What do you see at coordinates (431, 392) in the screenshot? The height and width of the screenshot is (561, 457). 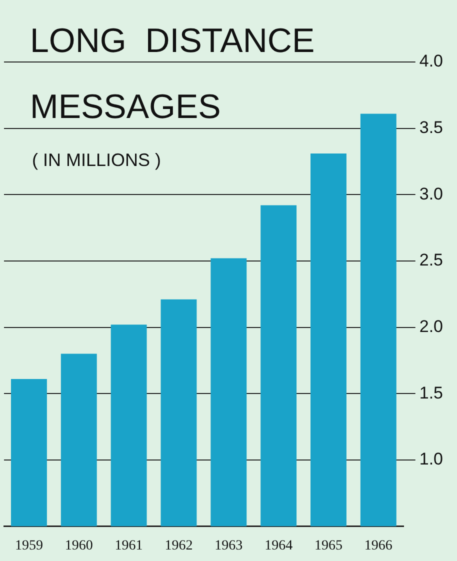 I see `y-tick-label: 1.5` at bounding box center [431, 392].